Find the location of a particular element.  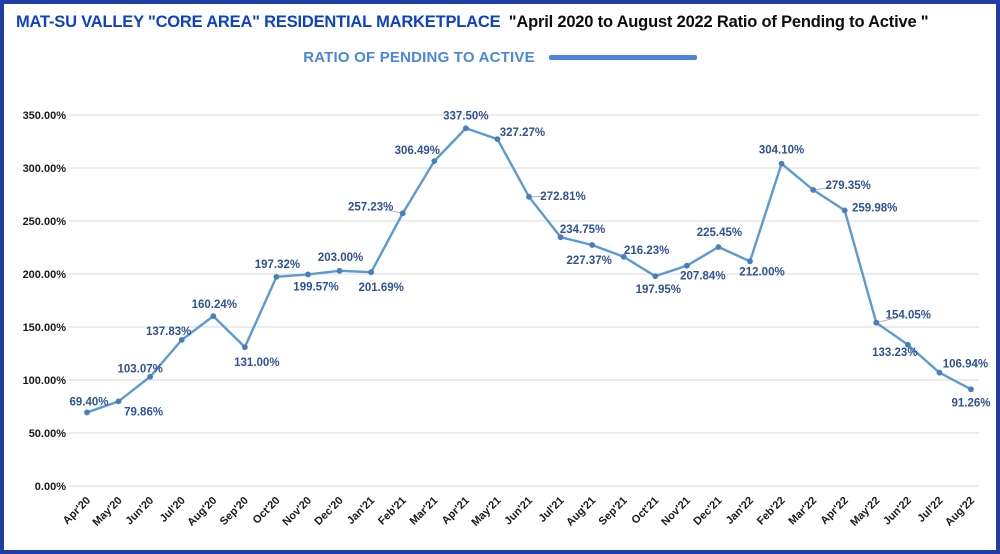

x-axis-tick-label: Aug'20 is located at coordinates (202, 512).